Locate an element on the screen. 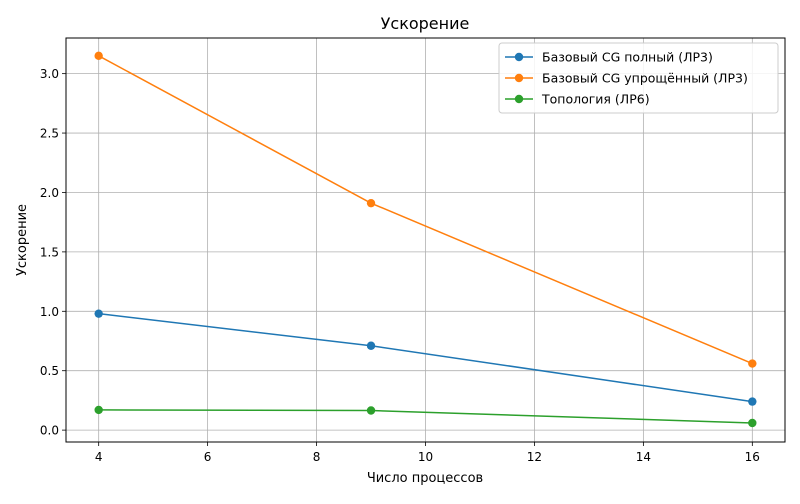 The image size is (800, 504). y-tick-label: 3.0 is located at coordinates (49, 74).